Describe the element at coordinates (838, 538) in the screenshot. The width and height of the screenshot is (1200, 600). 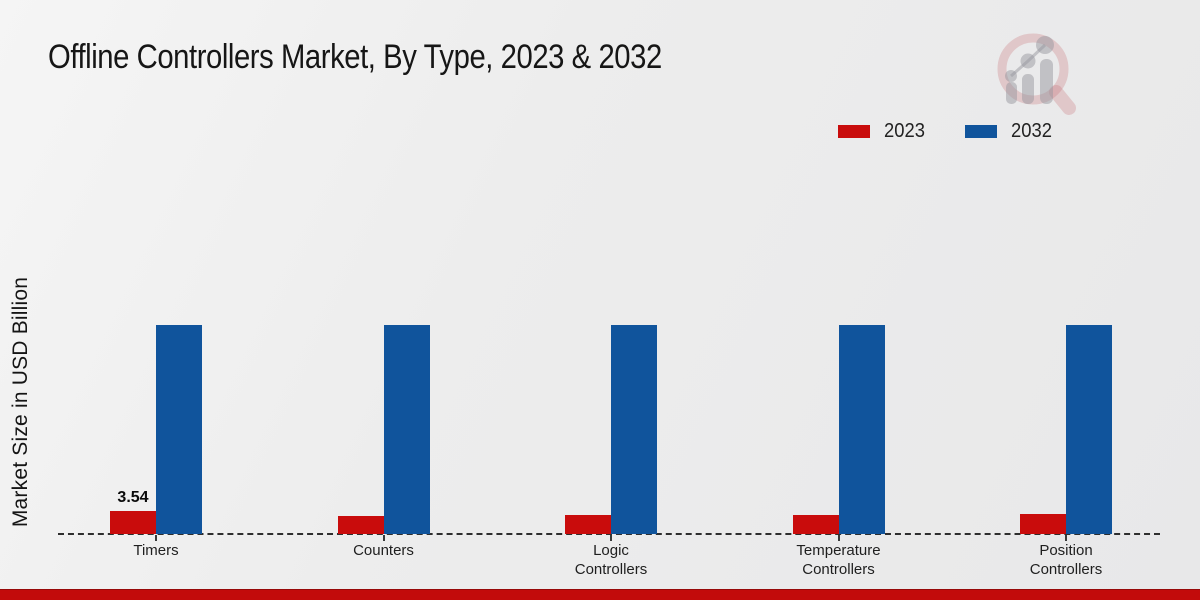
I see `x-axis-tick-temperature-controllers` at that location.